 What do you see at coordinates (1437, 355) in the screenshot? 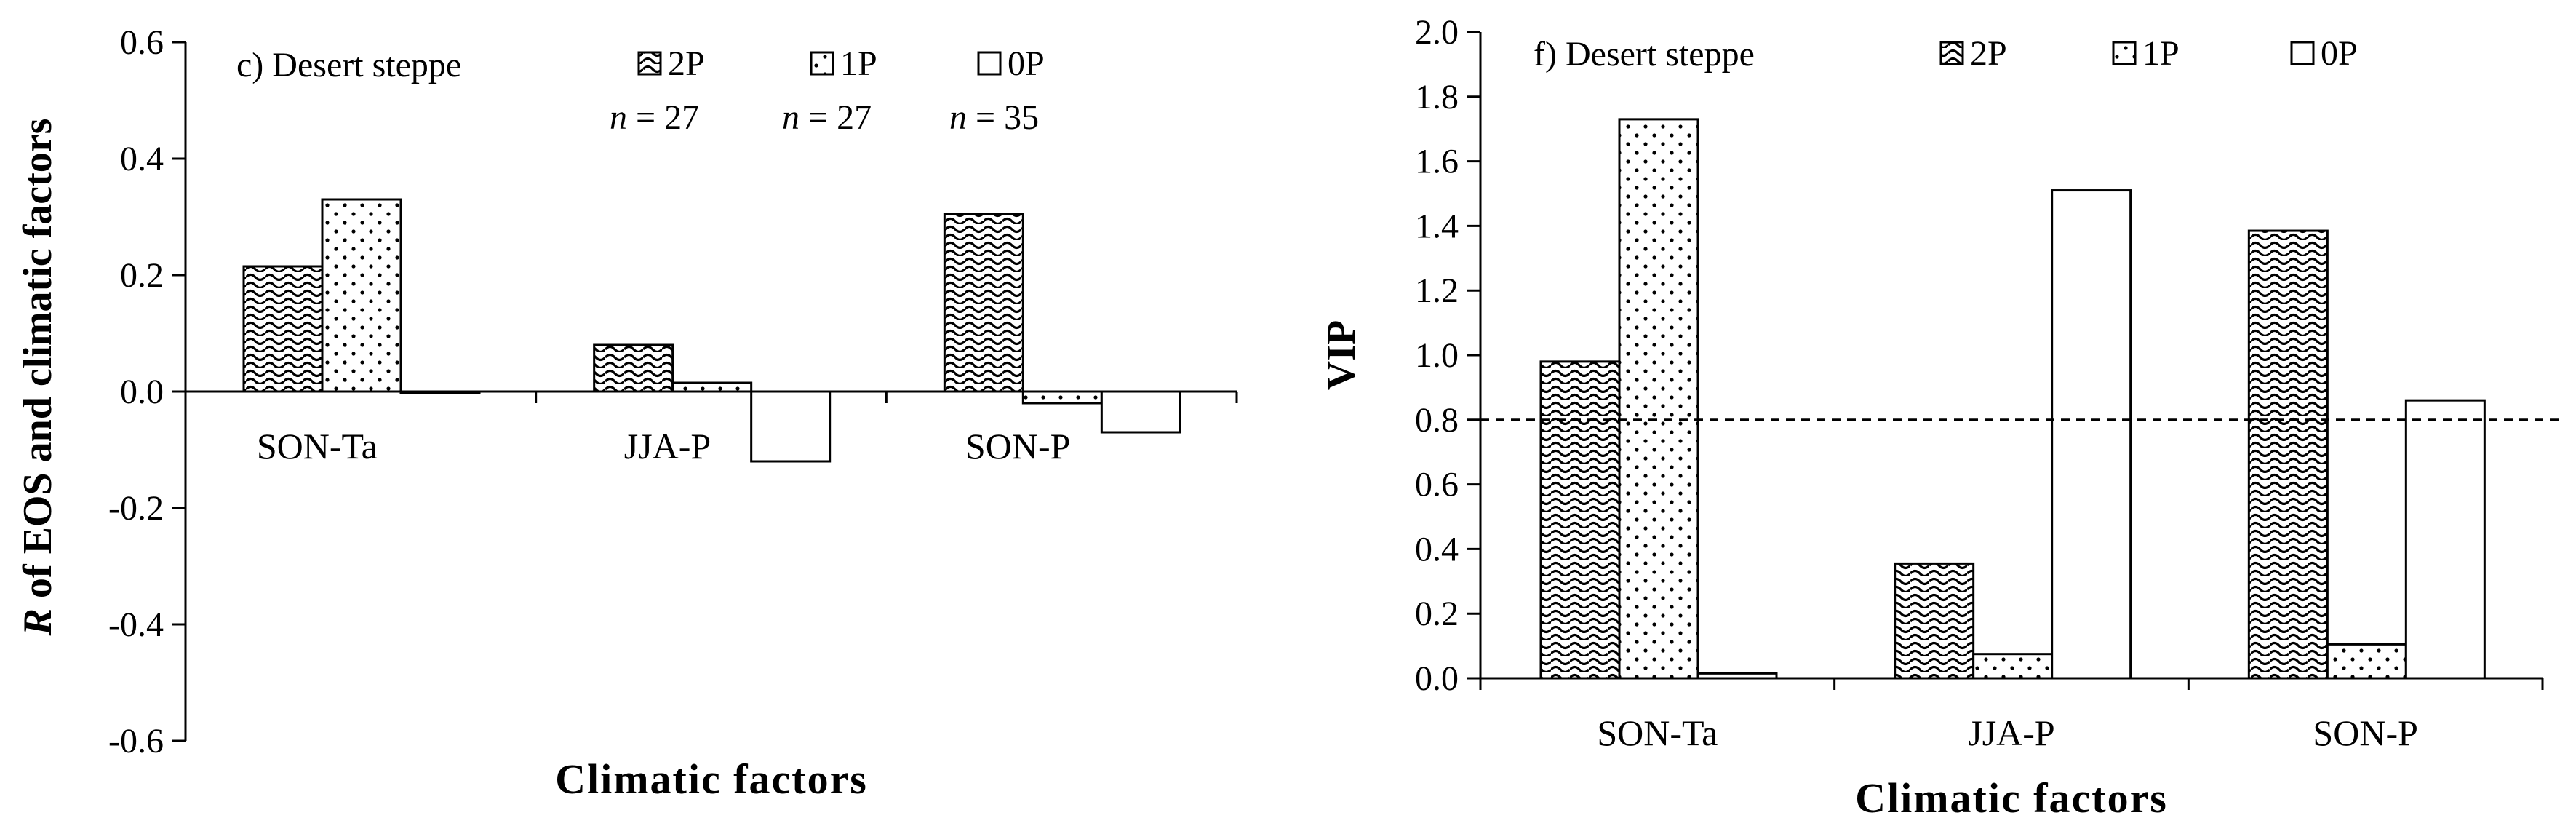
I see `y-tick-label: 1.0` at bounding box center [1437, 355].